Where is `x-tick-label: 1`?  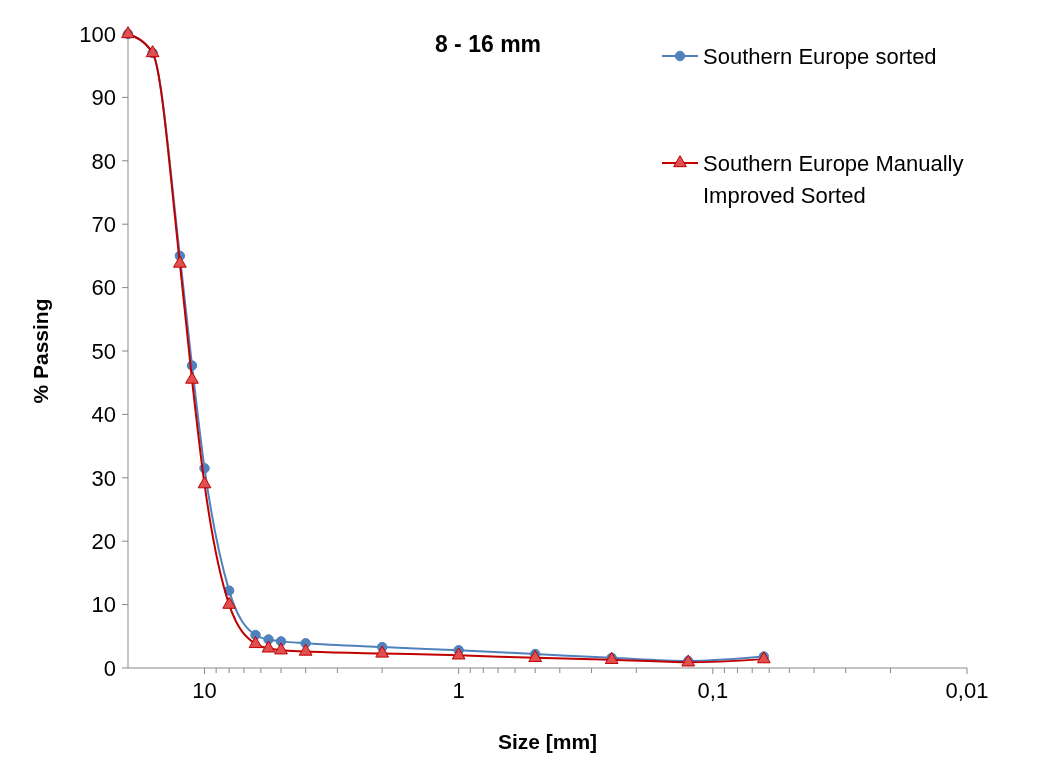 x-tick-label: 1 is located at coordinates (458, 690).